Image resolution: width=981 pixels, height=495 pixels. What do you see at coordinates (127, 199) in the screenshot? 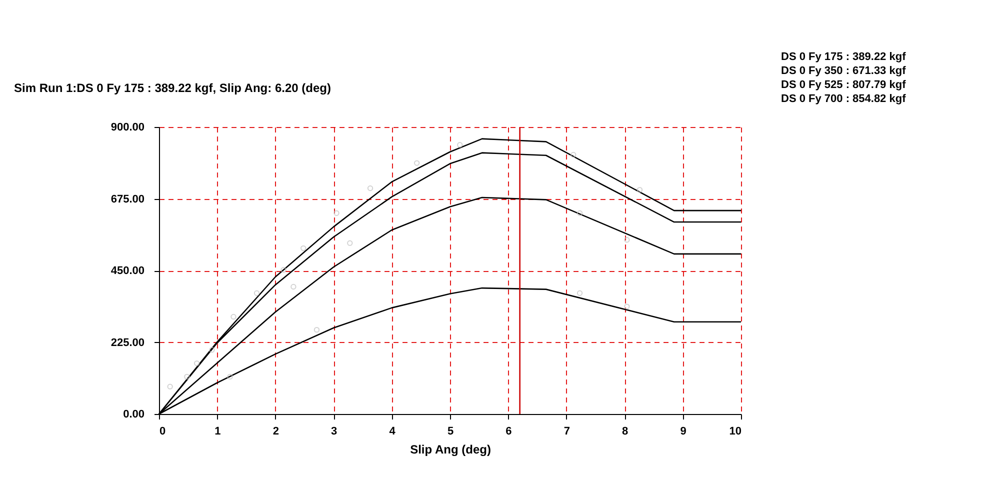
I see `y-tick-label: 675.00` at bounding box center [127, 199].